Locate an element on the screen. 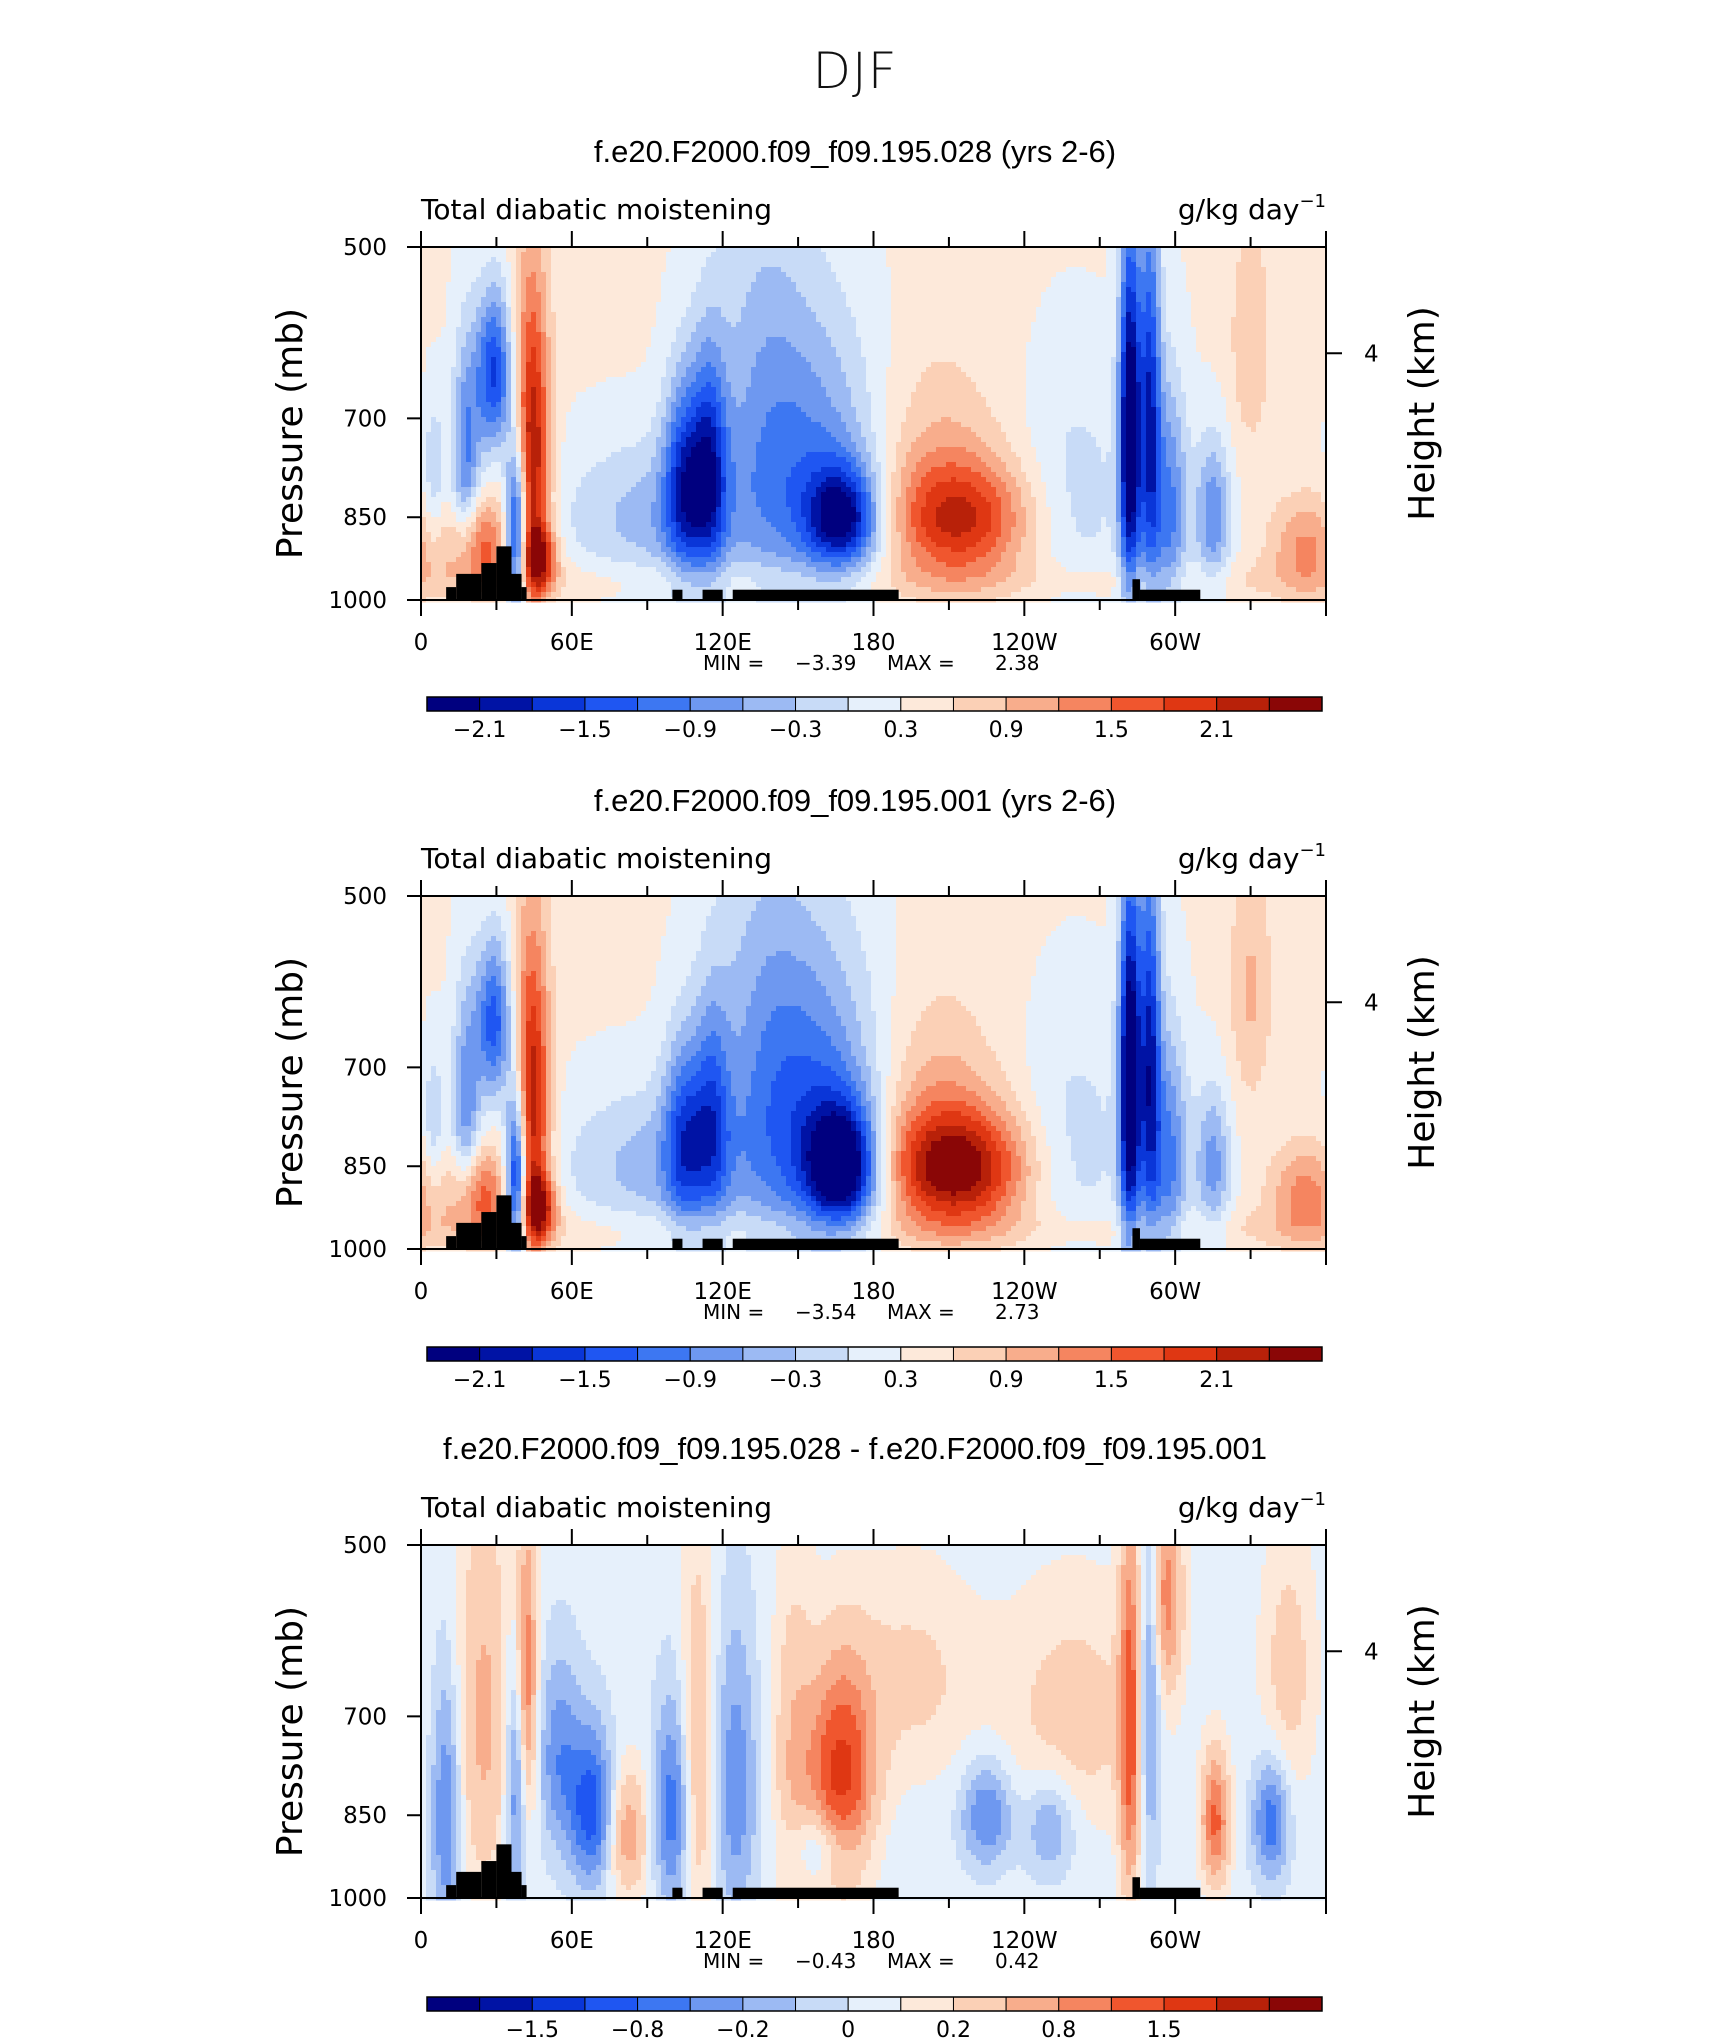  right-tick-label: 4 is located at coordinates (1371, 1003).